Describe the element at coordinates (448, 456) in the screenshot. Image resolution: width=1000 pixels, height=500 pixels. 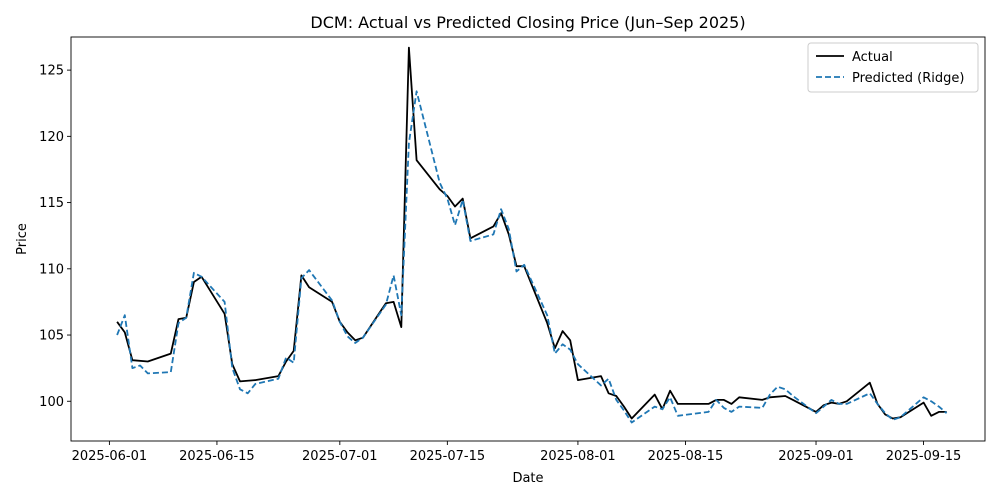
I see `x-tick-label: 2025-07-15` at that location.